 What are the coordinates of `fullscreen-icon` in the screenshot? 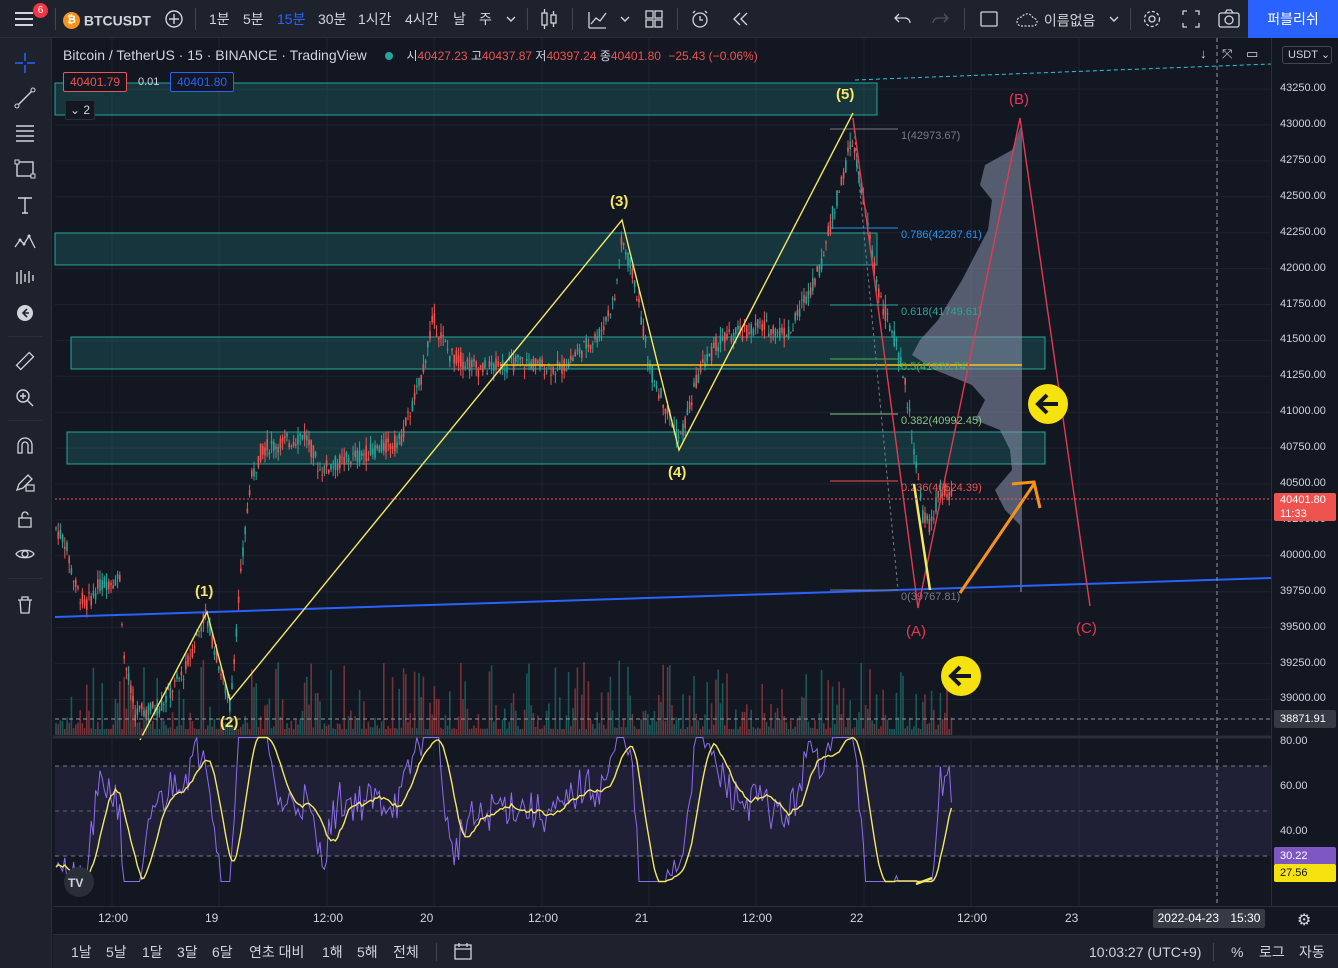 It's located at (1191, 19).